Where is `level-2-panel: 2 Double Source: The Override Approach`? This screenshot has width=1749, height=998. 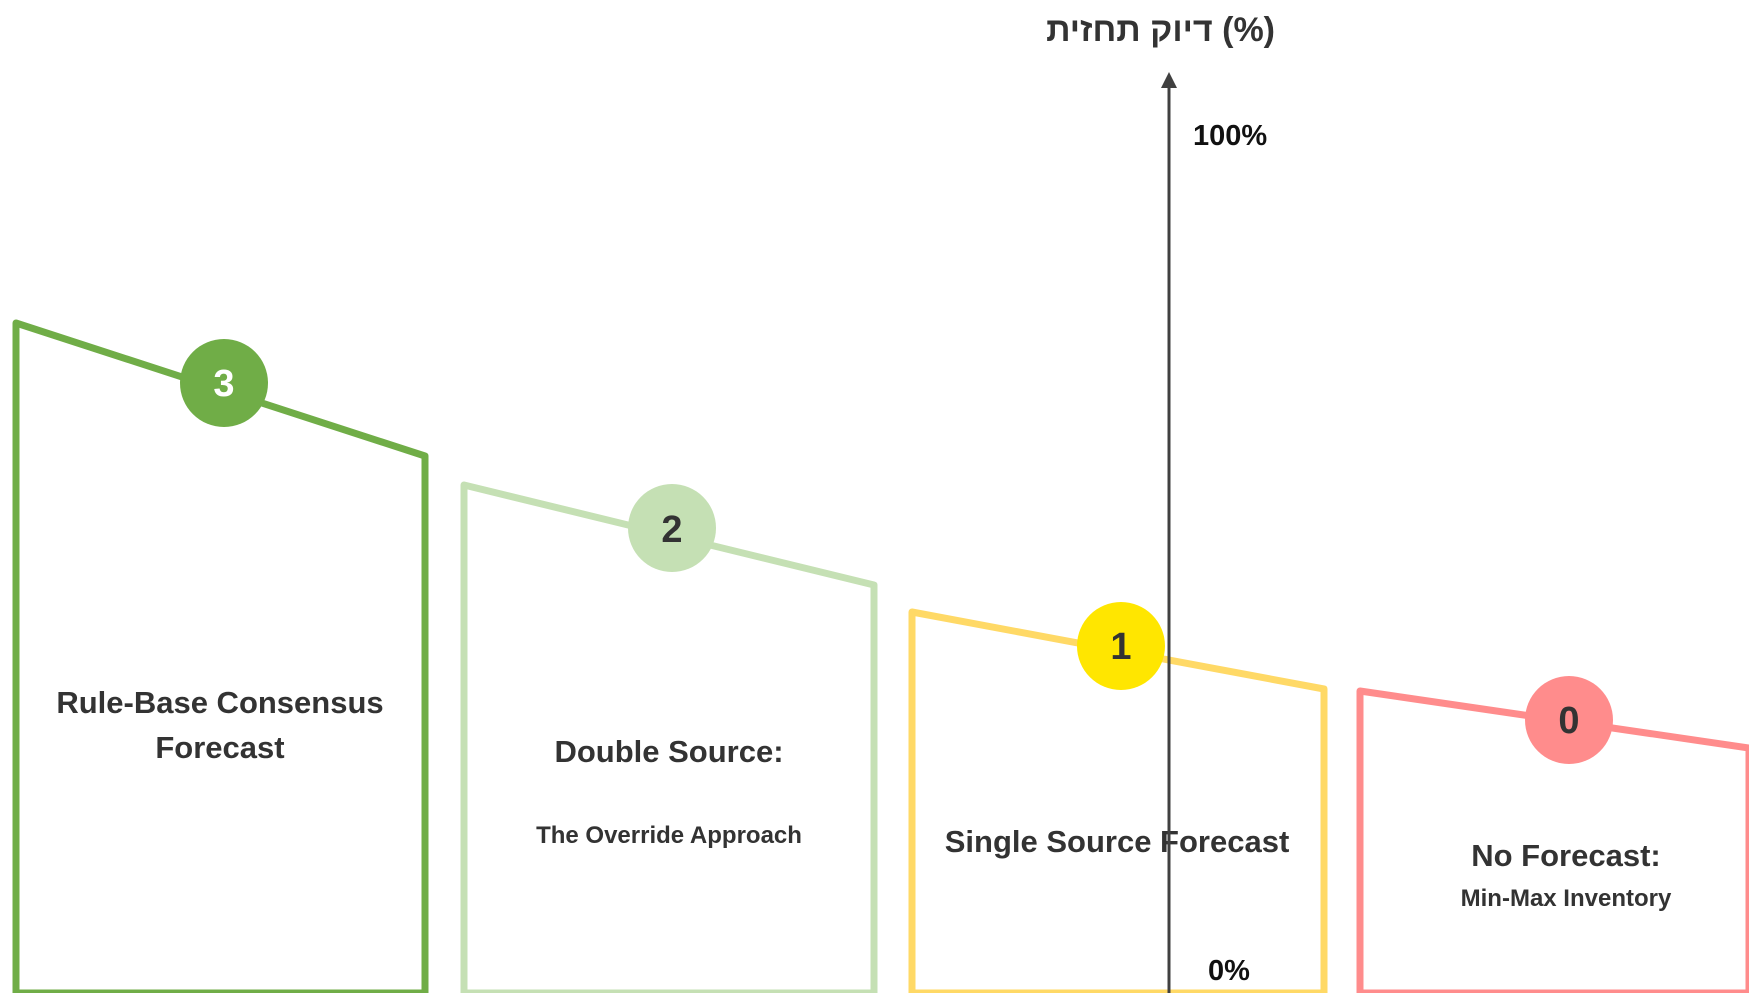
level-2-panel: 2 Double Source: The Override Approach is located at coordinates (669, 739).